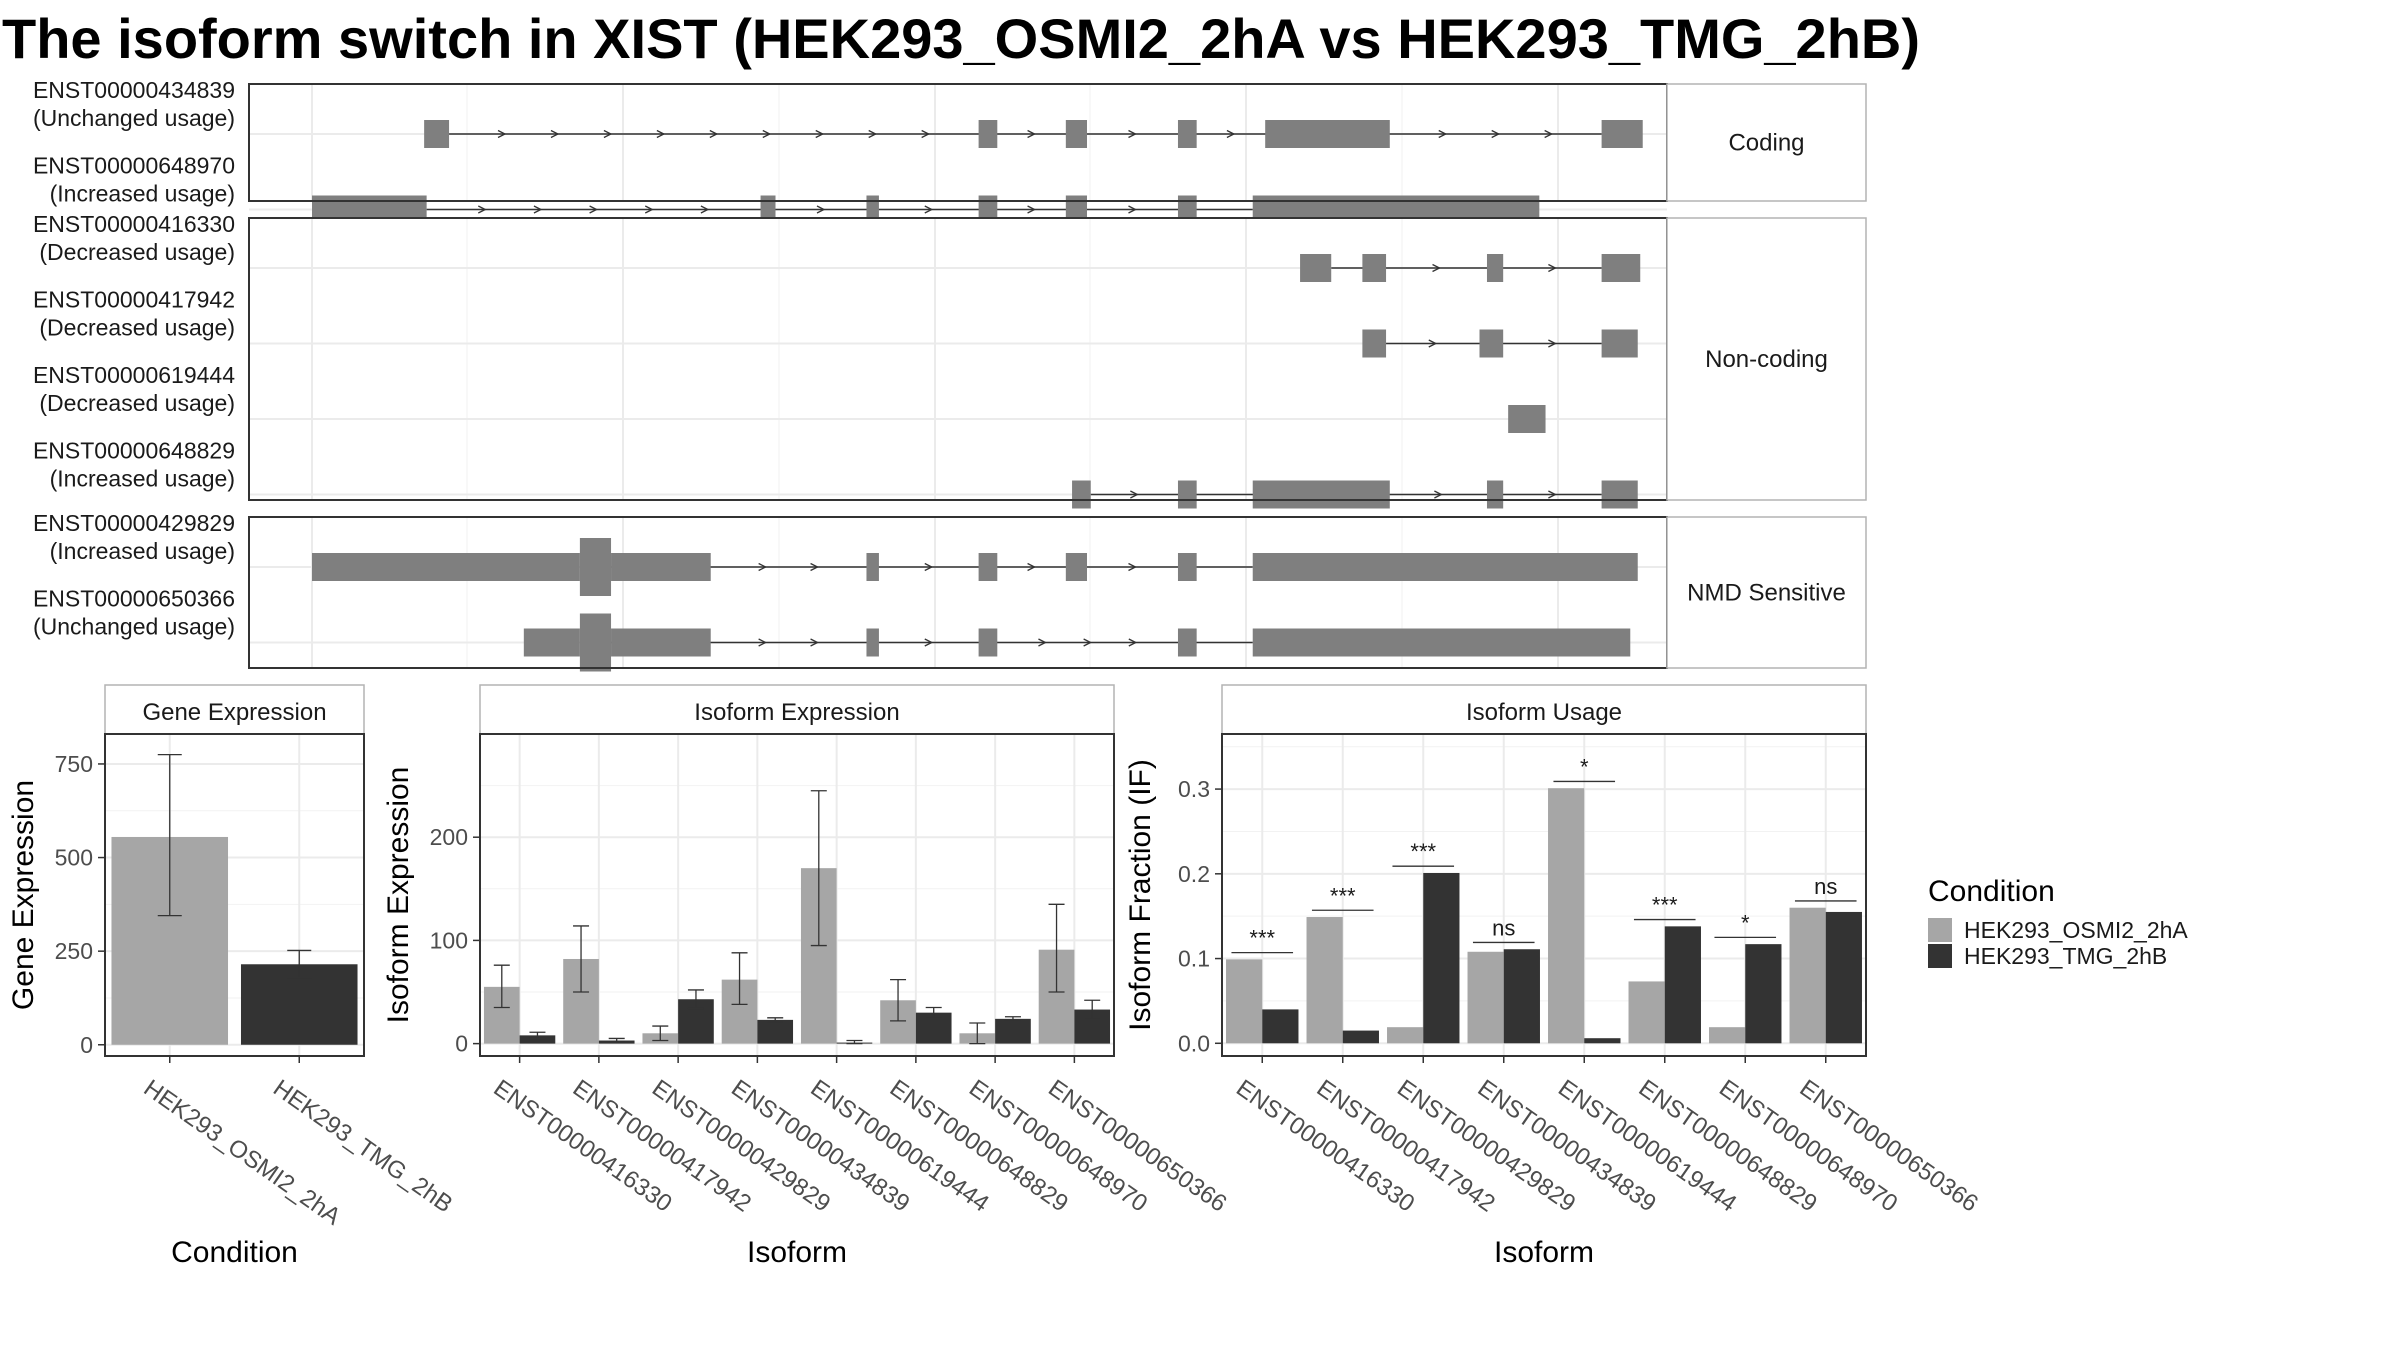 The width and height of the screenshot is (2400, 1350). I want to click on y-axis-title: Isoform Fraction (IF), so click(1140, 895).